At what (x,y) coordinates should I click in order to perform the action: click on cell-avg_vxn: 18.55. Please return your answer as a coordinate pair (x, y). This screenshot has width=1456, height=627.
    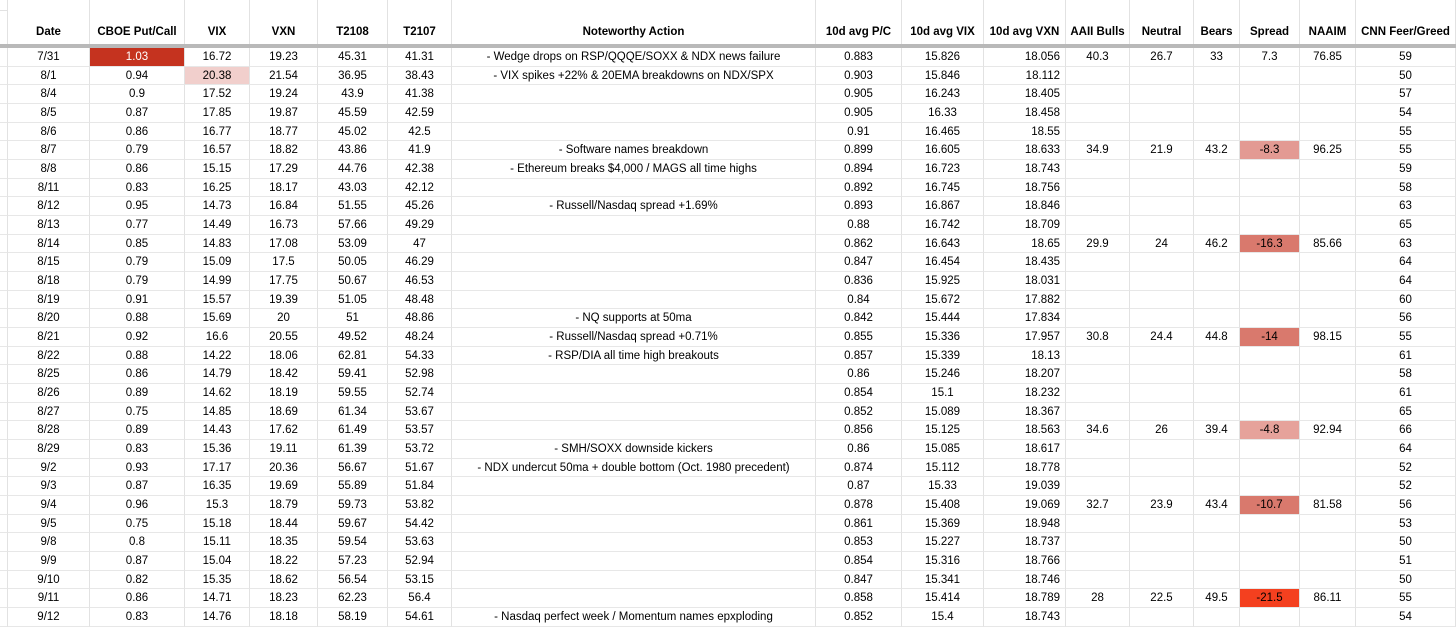
    Looking at the image, I should click on (1025, 132).